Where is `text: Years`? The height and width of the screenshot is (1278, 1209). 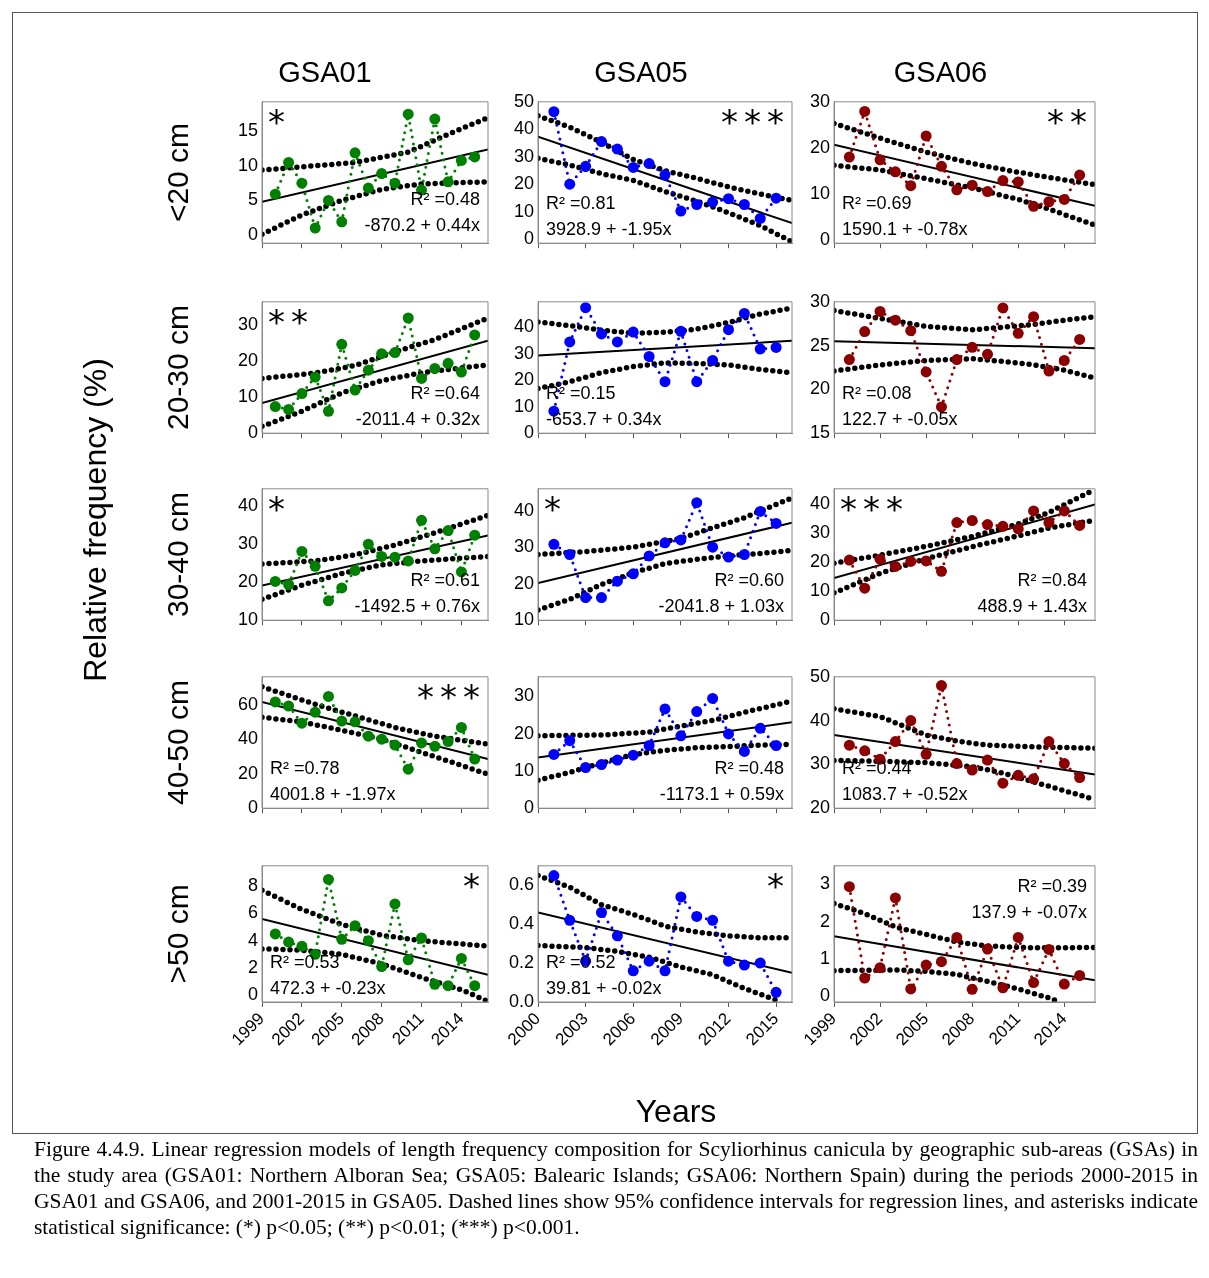
text: Years is located at coordinates (676, 1111).